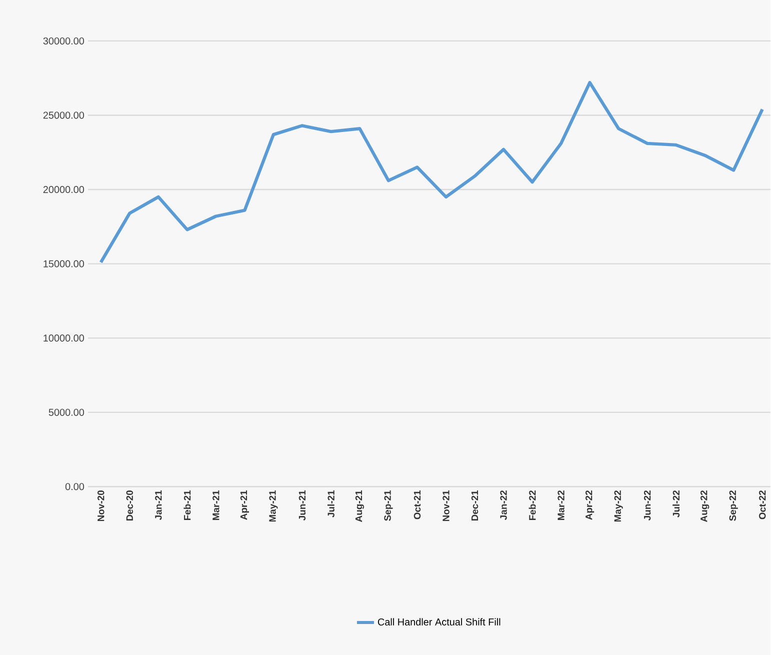 The image size is (771, 655). What do you see at coordinates (63, 115) in the screenshot?
I see `y-tick-label: 25000.00` at bounding box center [63, 115].